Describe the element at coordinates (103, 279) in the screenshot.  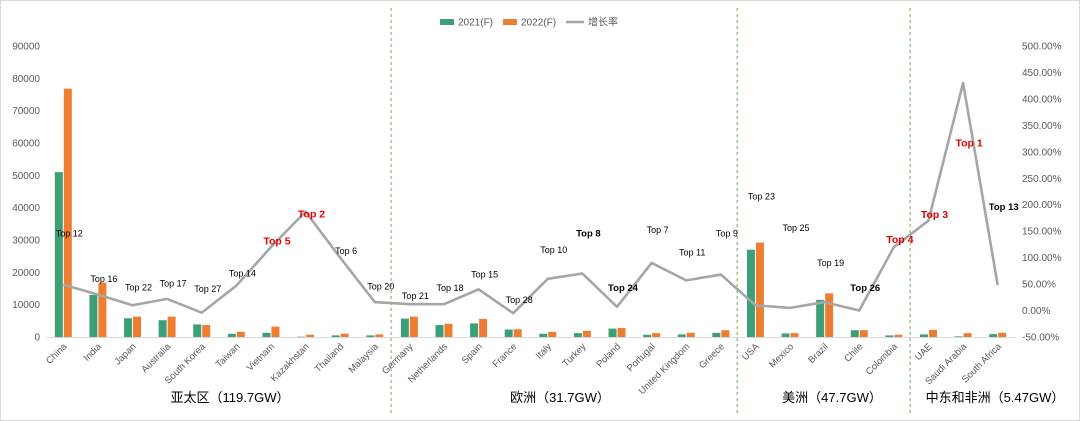
I see `rank-annotation: Top 16` at that location.